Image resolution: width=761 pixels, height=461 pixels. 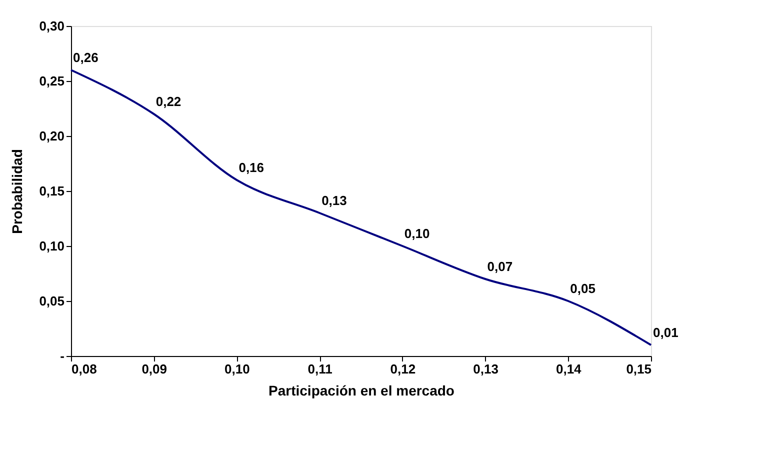 I want to click on x-axis-title: Participación en el mercado, so click(x=361, y=390).